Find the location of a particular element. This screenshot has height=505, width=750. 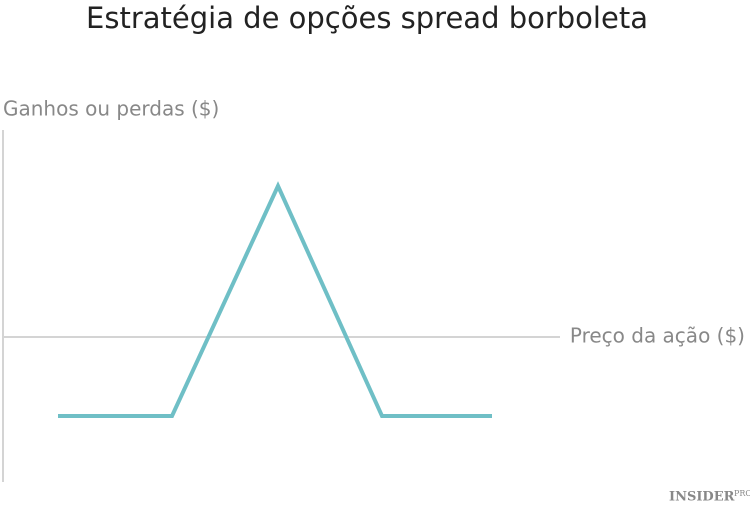

x-axis-label: Preço da ação ($) is located at coordinates (657, 336).